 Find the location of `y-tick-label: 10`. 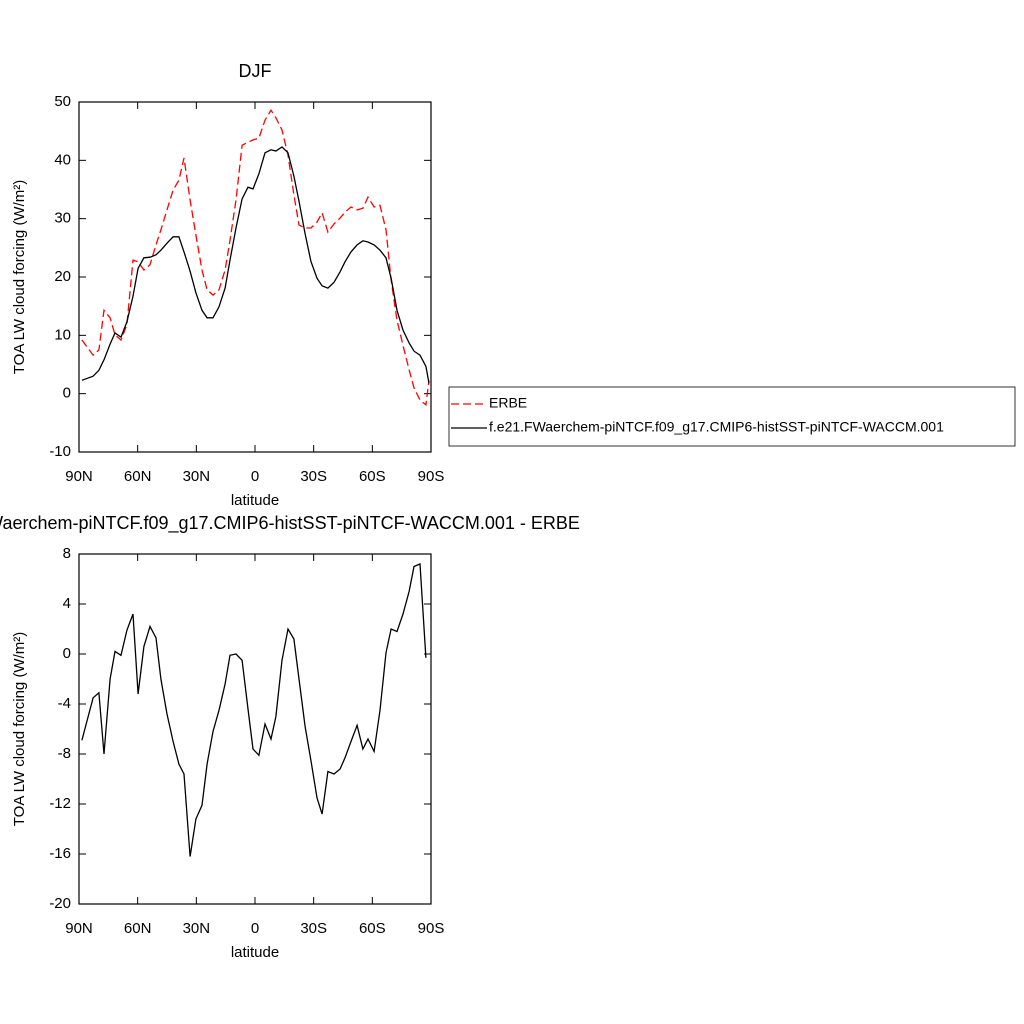

y-tick-label: 10 is located at coordinates (62, 334).